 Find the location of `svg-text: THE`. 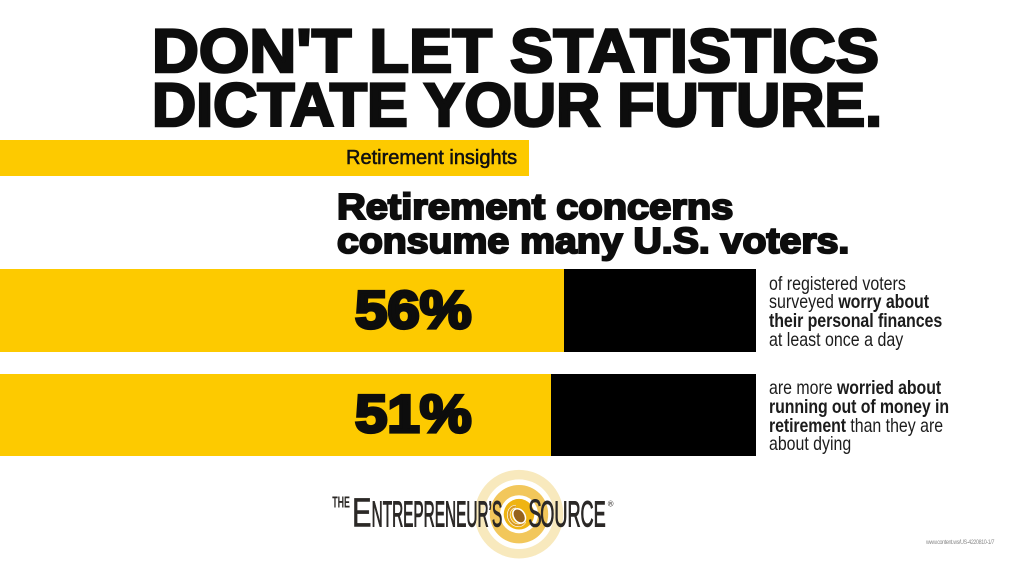

svg-text: THE is located at coordinates (341, 503).